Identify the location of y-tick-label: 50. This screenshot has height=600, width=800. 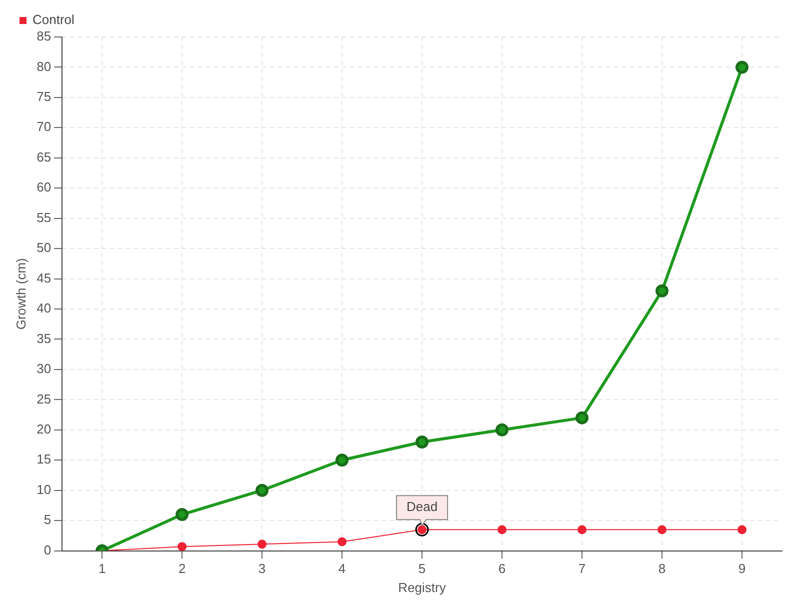
(44, 248).